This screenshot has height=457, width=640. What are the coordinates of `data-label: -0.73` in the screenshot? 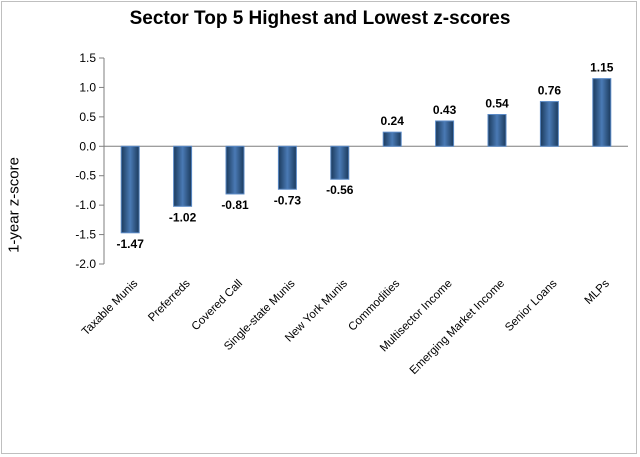 It's located at (288, 200).